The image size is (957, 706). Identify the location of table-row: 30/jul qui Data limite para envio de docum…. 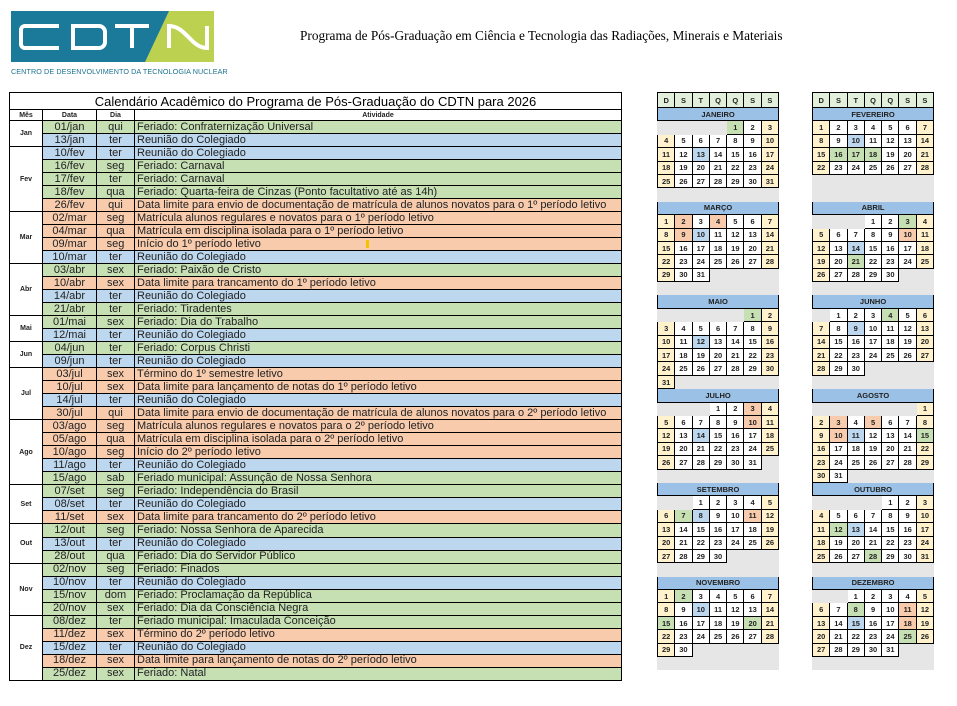
(316, 413).